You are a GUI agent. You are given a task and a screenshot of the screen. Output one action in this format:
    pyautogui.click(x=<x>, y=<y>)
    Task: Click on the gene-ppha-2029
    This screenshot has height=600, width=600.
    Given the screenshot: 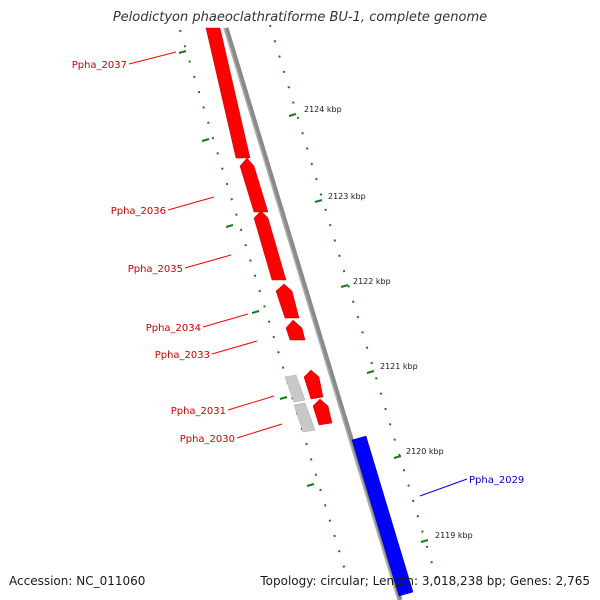 What is the action you would take?
    pyautogui.click(x=382, y=516)
    